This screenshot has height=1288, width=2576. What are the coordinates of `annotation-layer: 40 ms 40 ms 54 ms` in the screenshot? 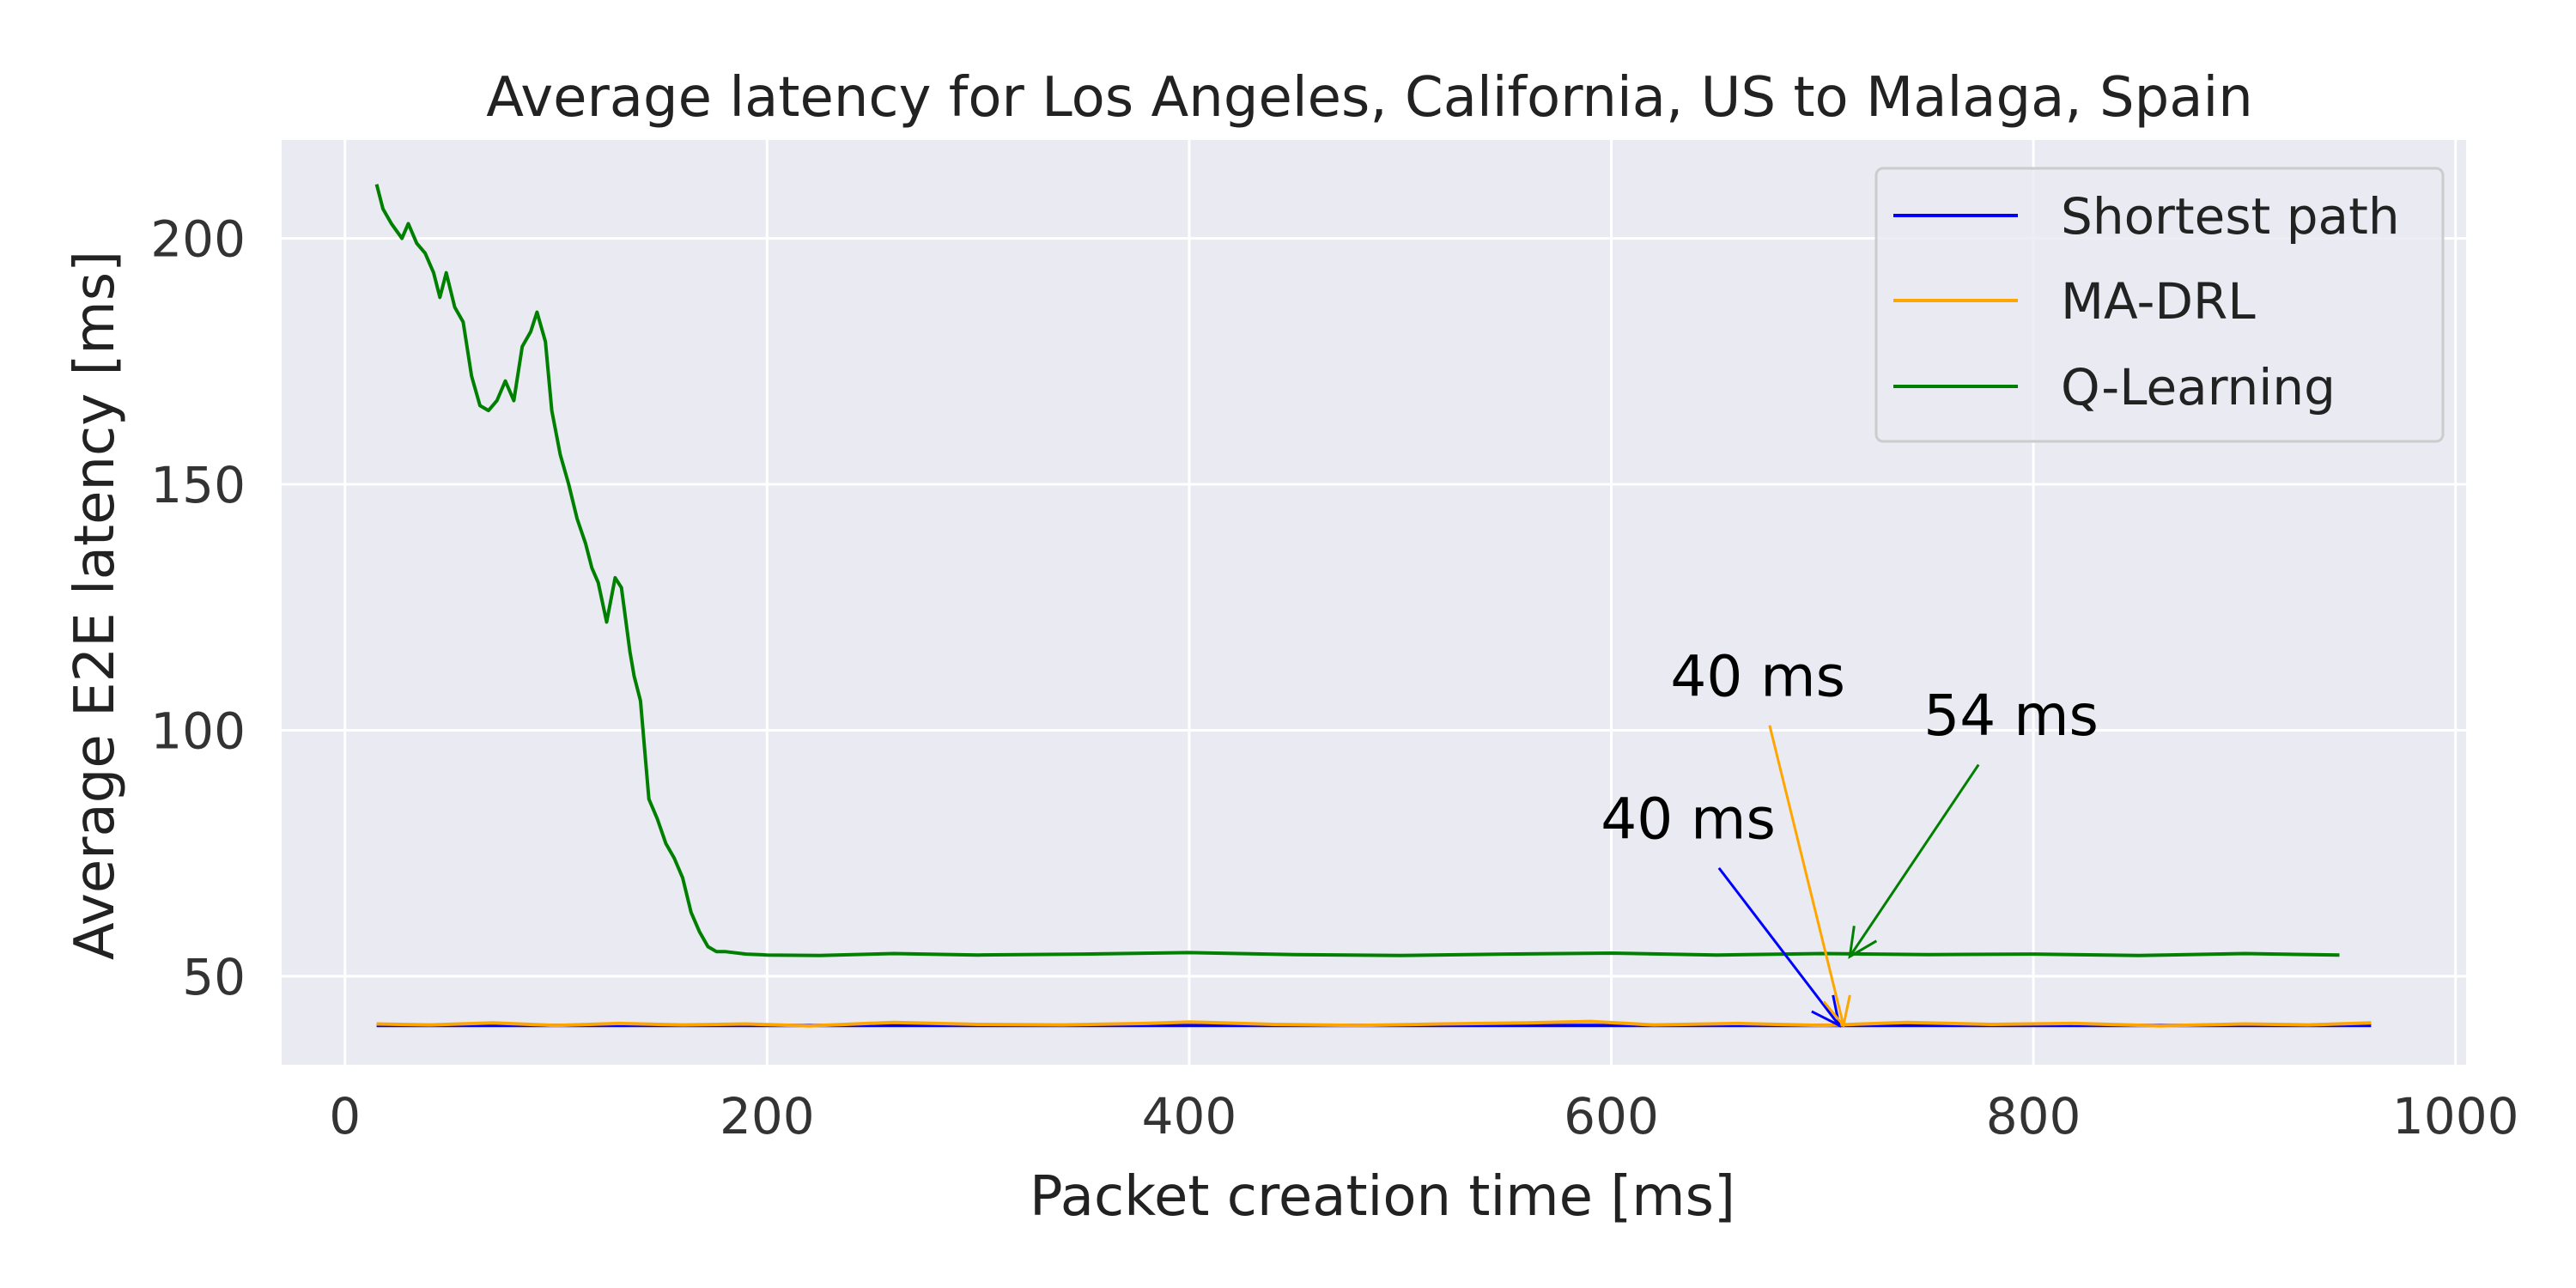 It's located at (1850, 836).